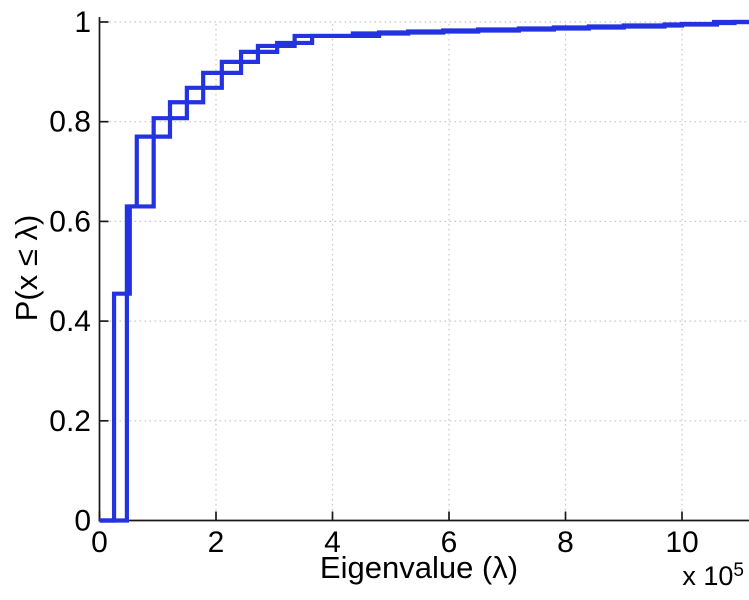  Describe the element at coordinates (419, 567) in the screenshot. I see `x-axis-label: Eigenvalue (λ)` at that location.